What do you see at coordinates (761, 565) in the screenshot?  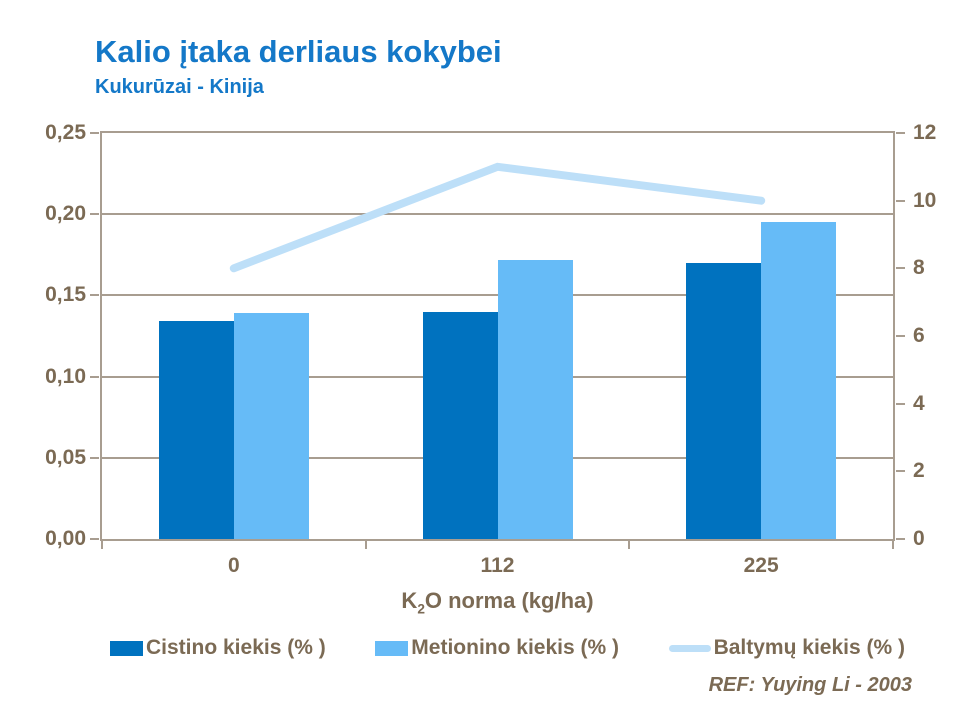 I see `x-axis-label: 225` at bounding box center [761, 565].